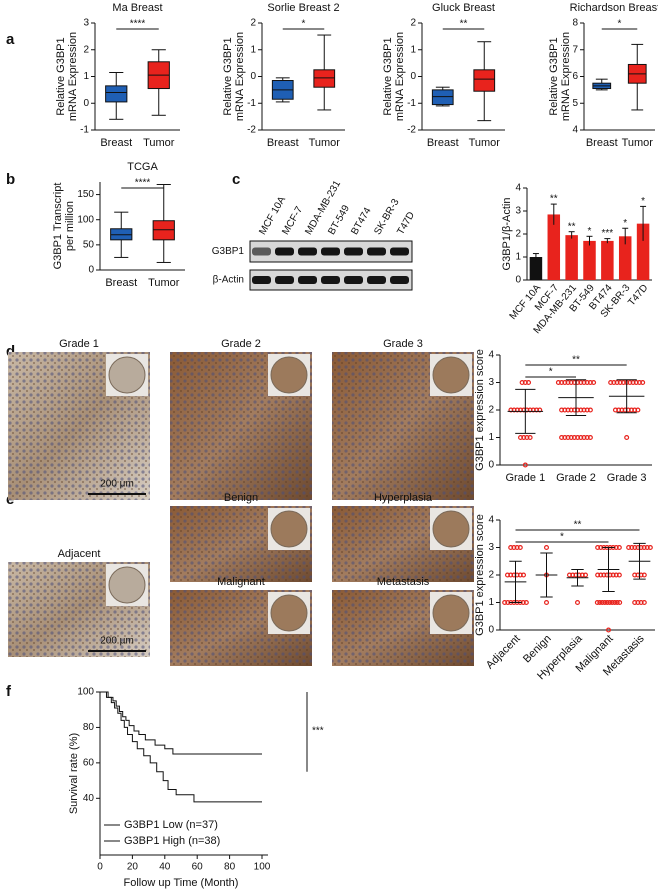 The image size is (658, 890). What do you see at coordinates (137, 8) in the screenshot?
I see `chart-title: Ma Breast` at bounding box center [137, 8].